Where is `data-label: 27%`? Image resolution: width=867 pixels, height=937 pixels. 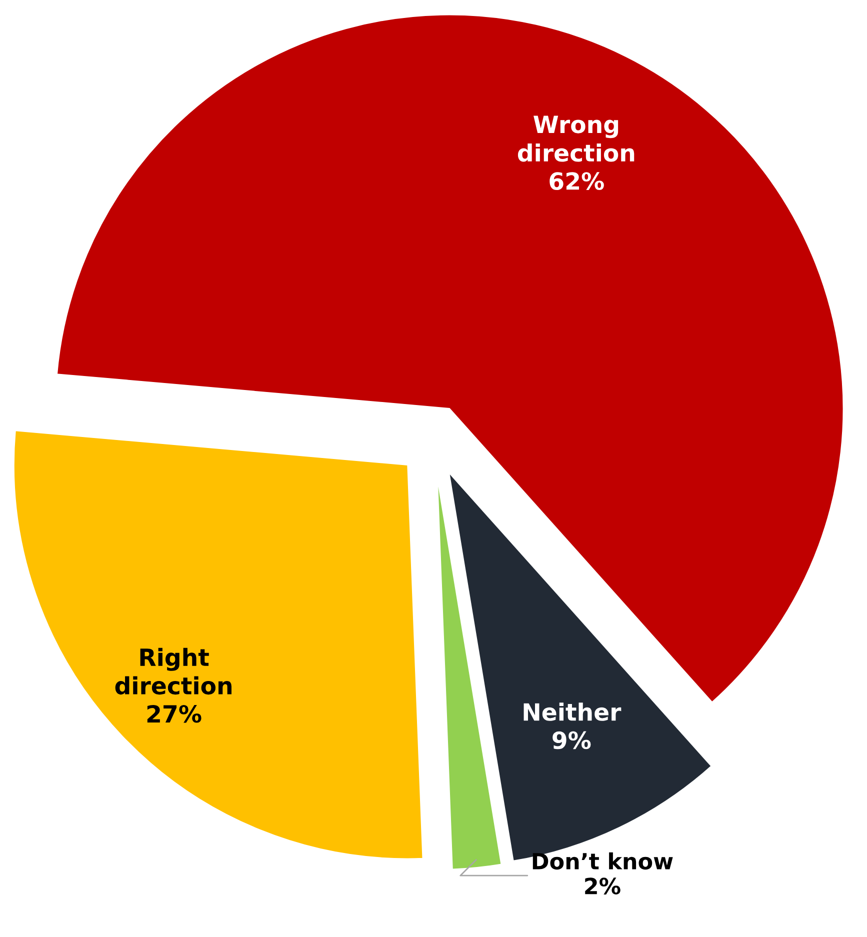 data-label: 27% is located at coordinates (174, 713).